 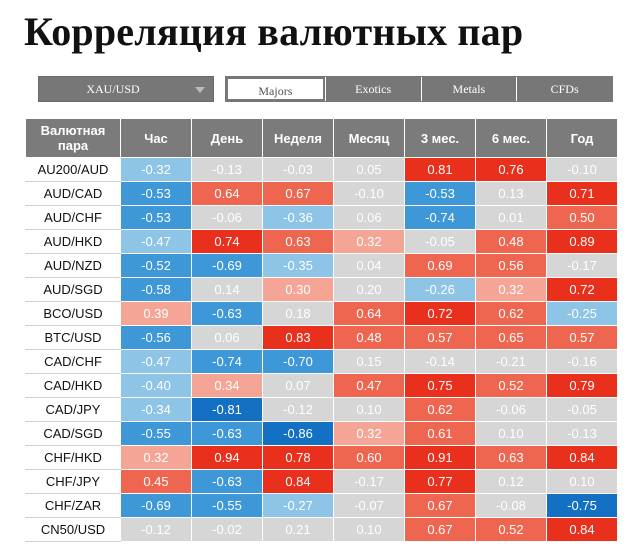 I want to click on correlation-cell: -0.81, so click(x=227, y=409).